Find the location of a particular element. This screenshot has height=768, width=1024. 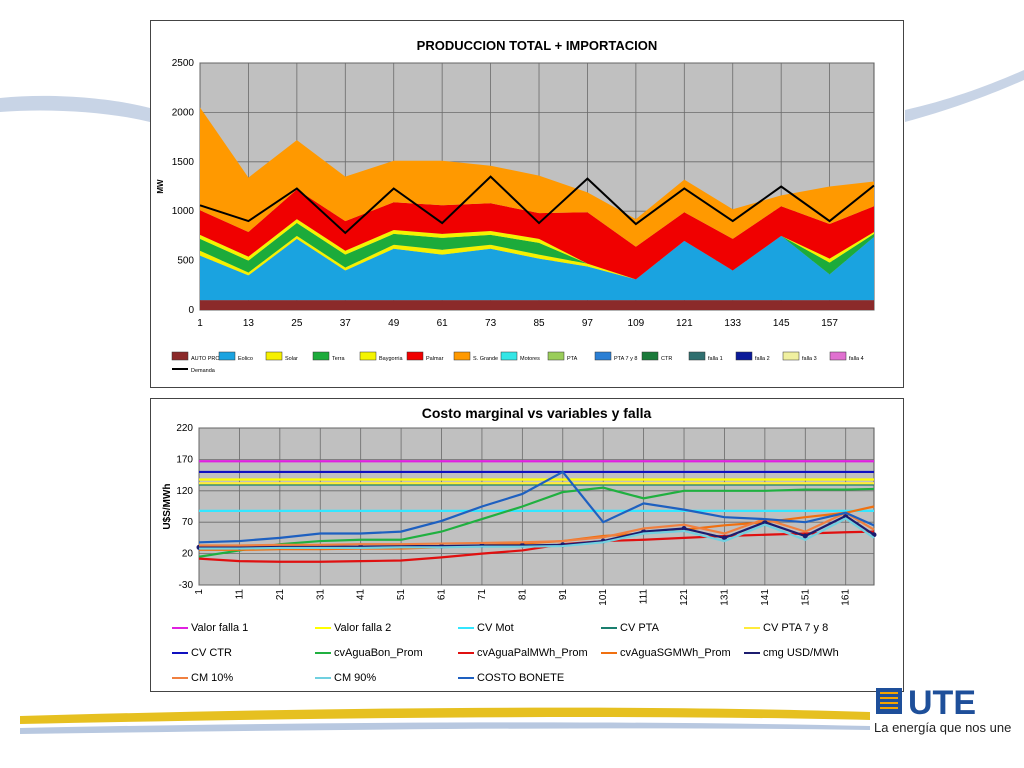

swoosh-right is located at coordinates (964, 96).